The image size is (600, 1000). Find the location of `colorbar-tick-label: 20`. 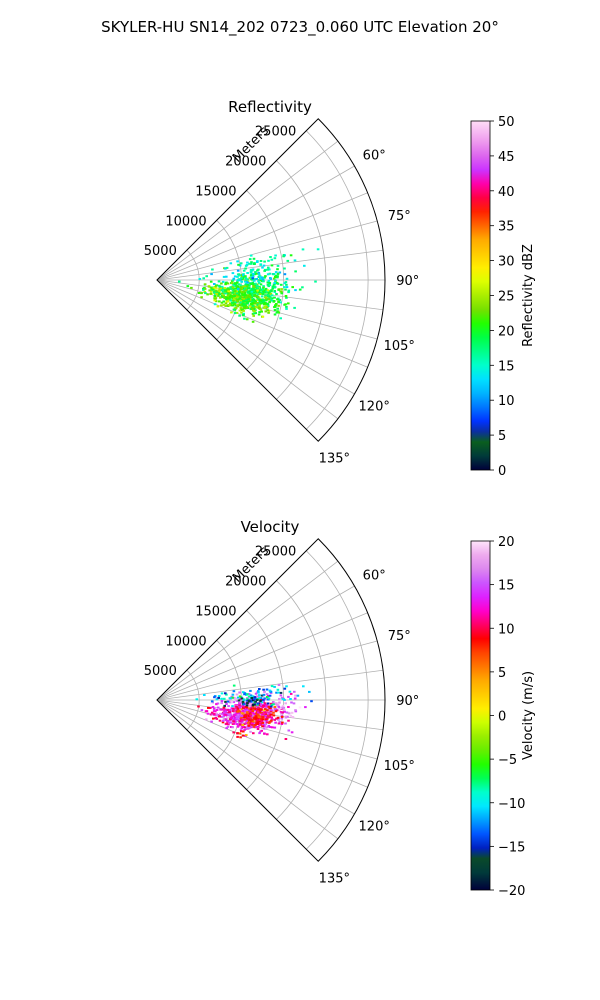

colorbar-tick-label: 20 is located at coordinates (506, 542).